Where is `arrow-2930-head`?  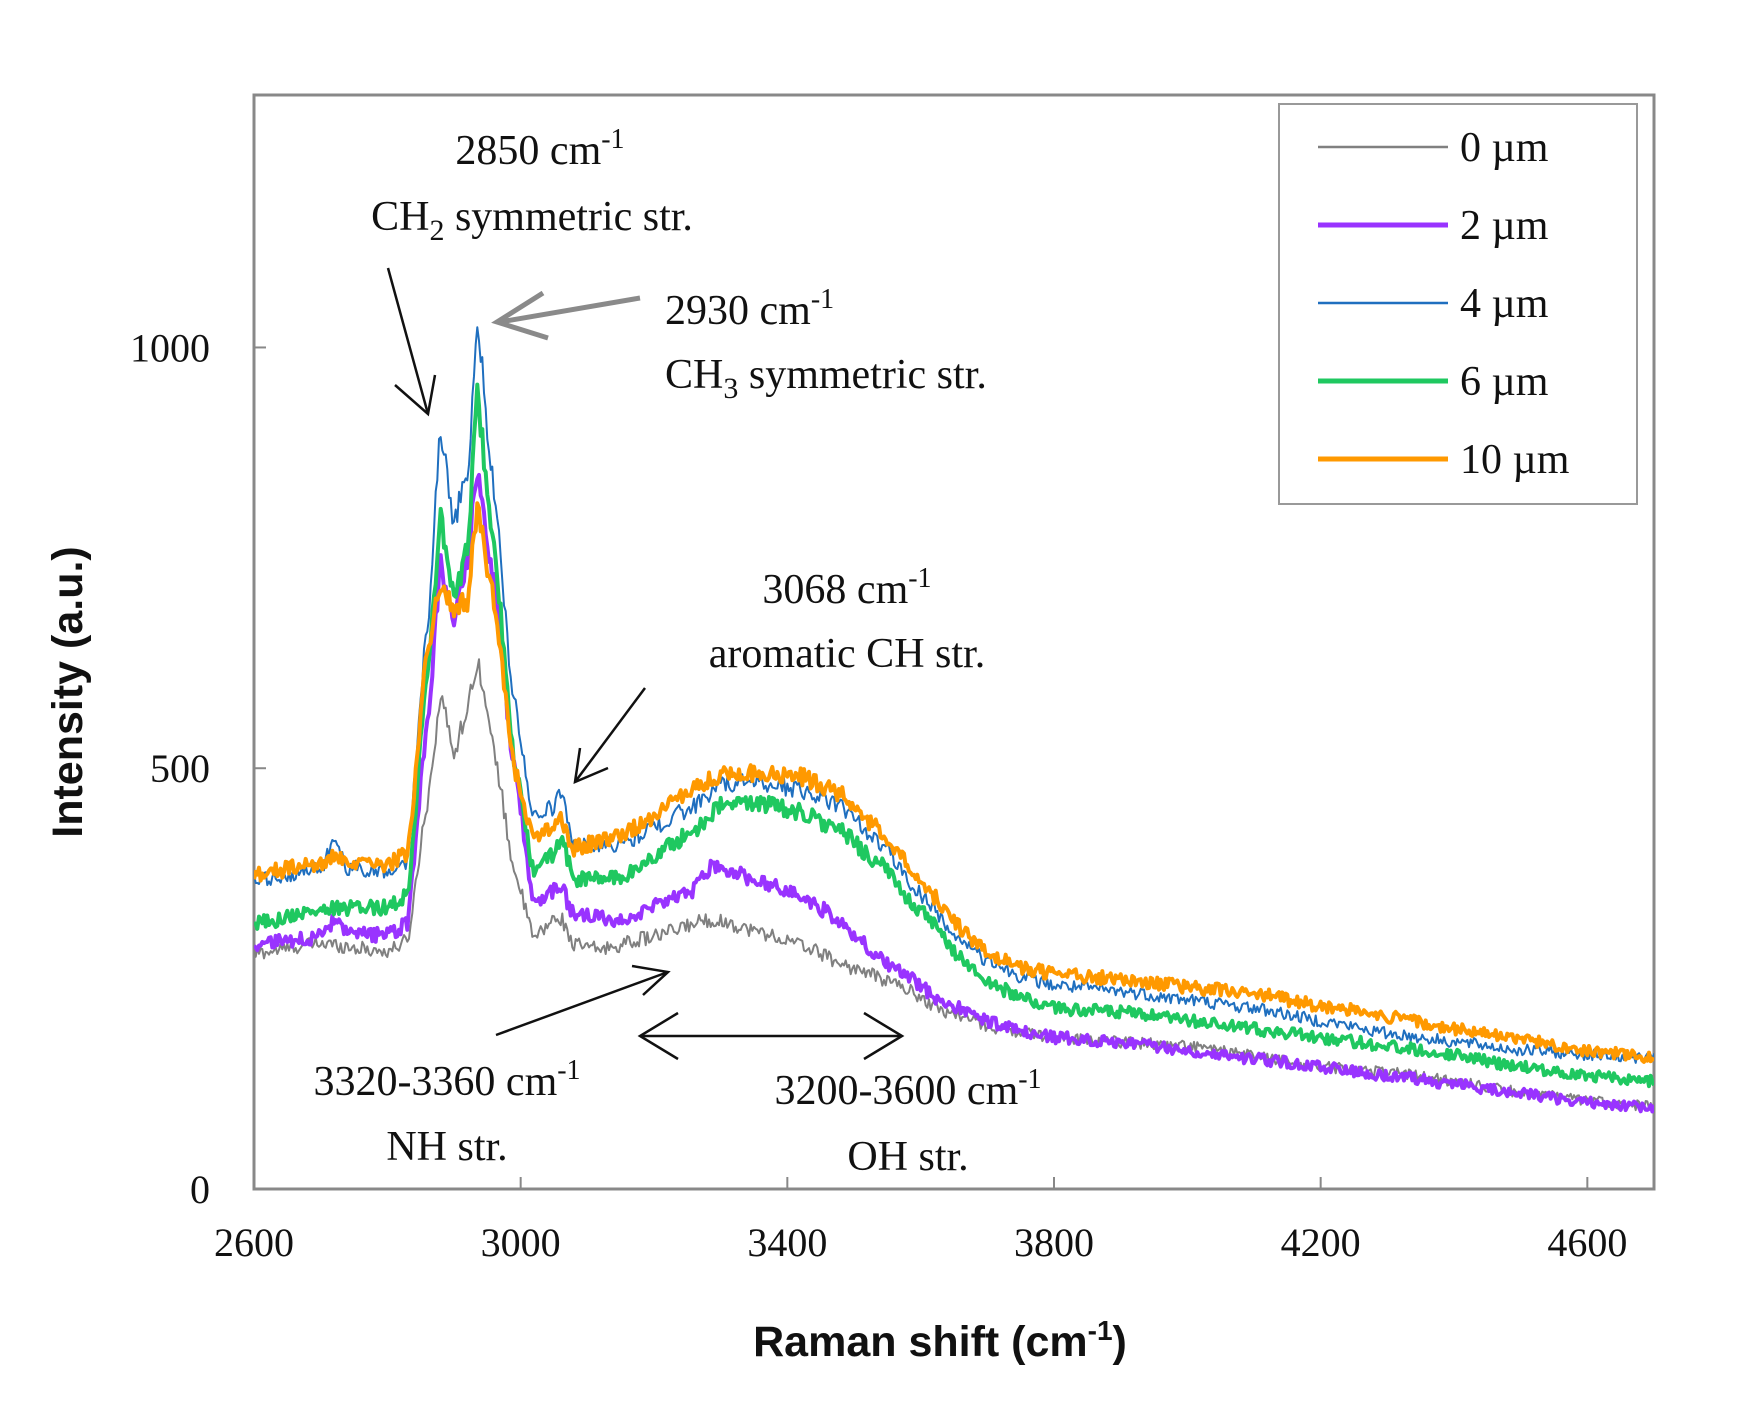 arrow-2930-head is located at coordinates (520, 315).